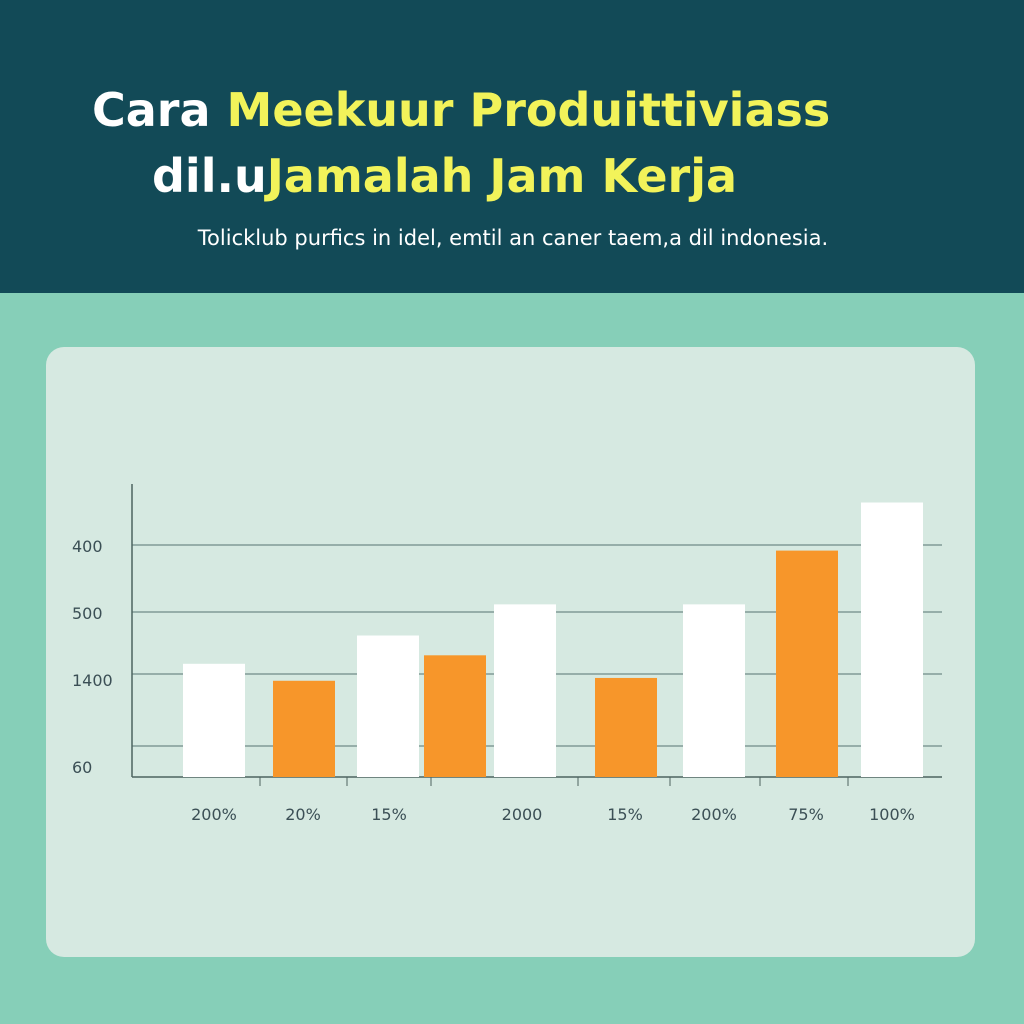  Describe the element at coordinates (92, 680) in the screenshot. I see `y-tick-label: 1400` at that location.